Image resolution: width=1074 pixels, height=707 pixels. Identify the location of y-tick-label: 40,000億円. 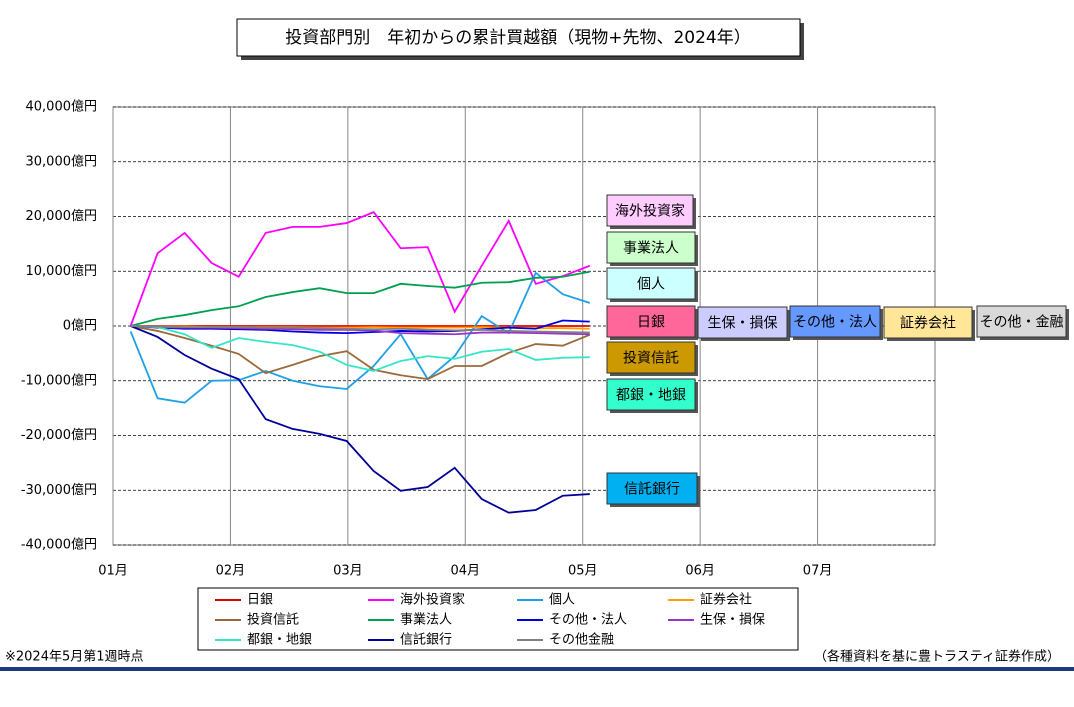
(62, 107).